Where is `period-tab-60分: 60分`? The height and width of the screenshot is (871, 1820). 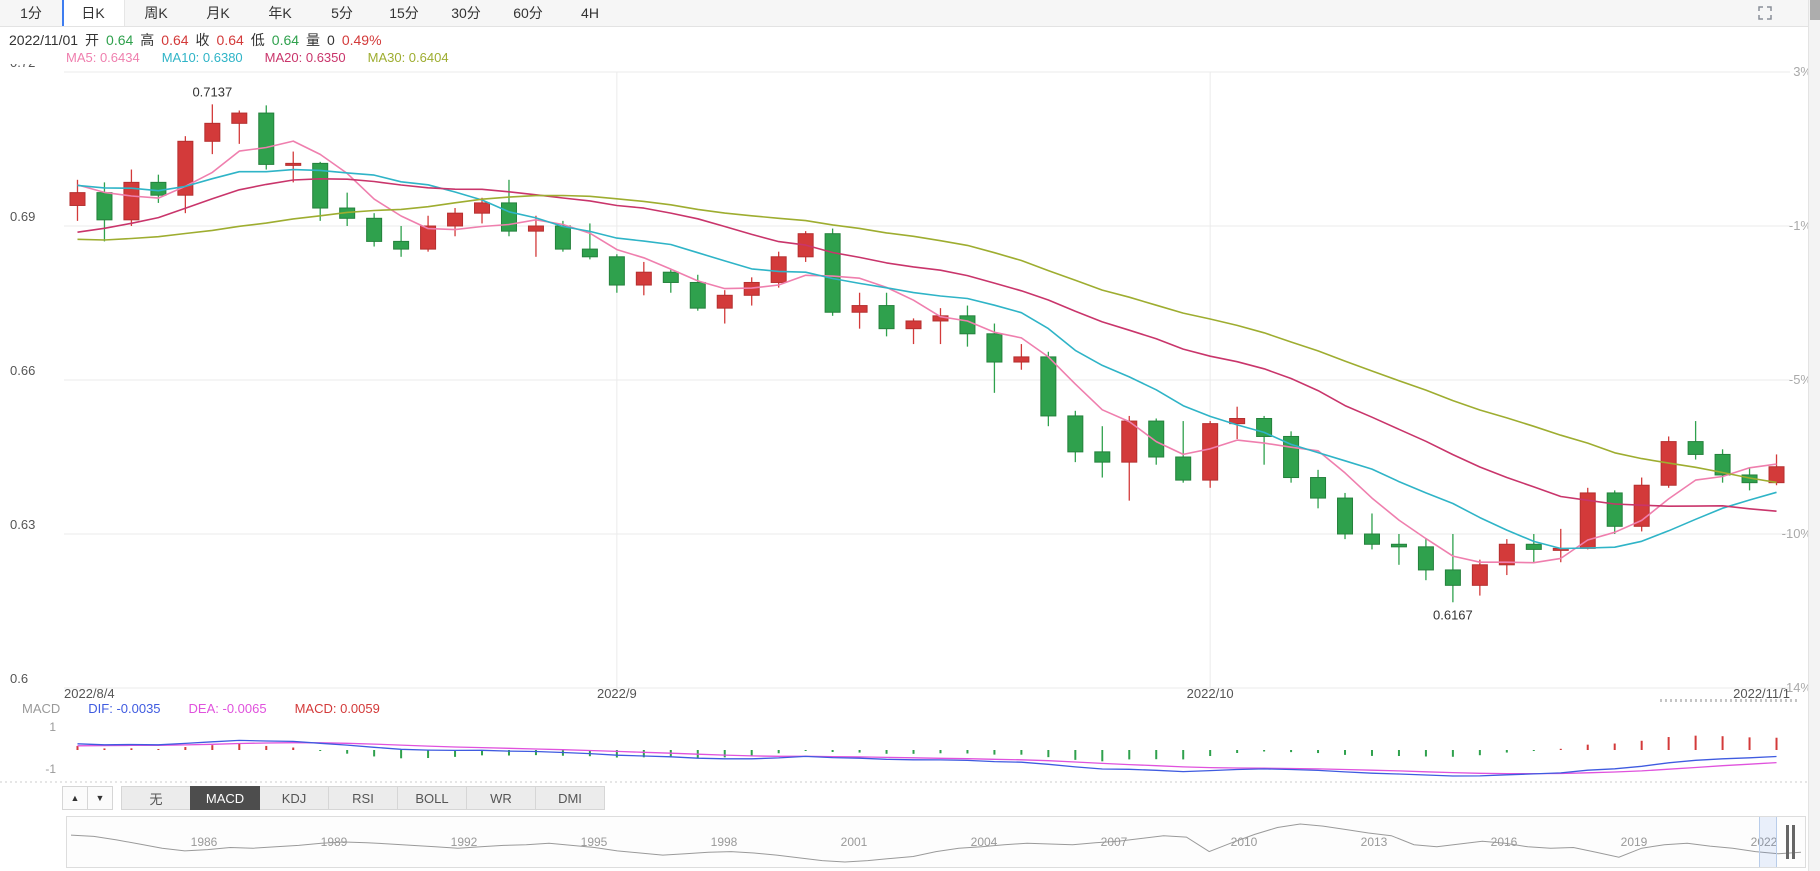 period-tab-60分: 60分 is located at coordinates (528, 13).